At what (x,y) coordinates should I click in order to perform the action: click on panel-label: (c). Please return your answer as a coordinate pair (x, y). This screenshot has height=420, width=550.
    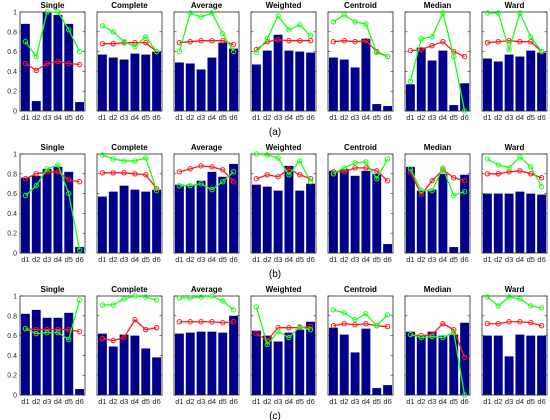
    Looking at the image, I should click on (275, 415).